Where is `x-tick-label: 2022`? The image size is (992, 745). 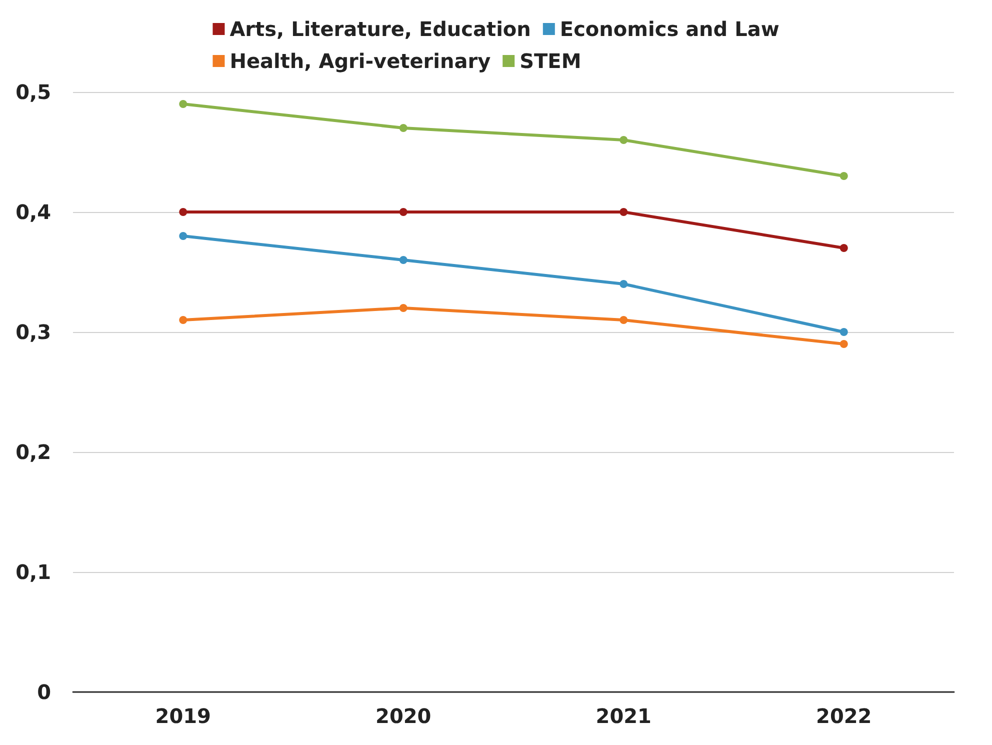 x-tick-label: 2022 is located at coordinates (844, 716).